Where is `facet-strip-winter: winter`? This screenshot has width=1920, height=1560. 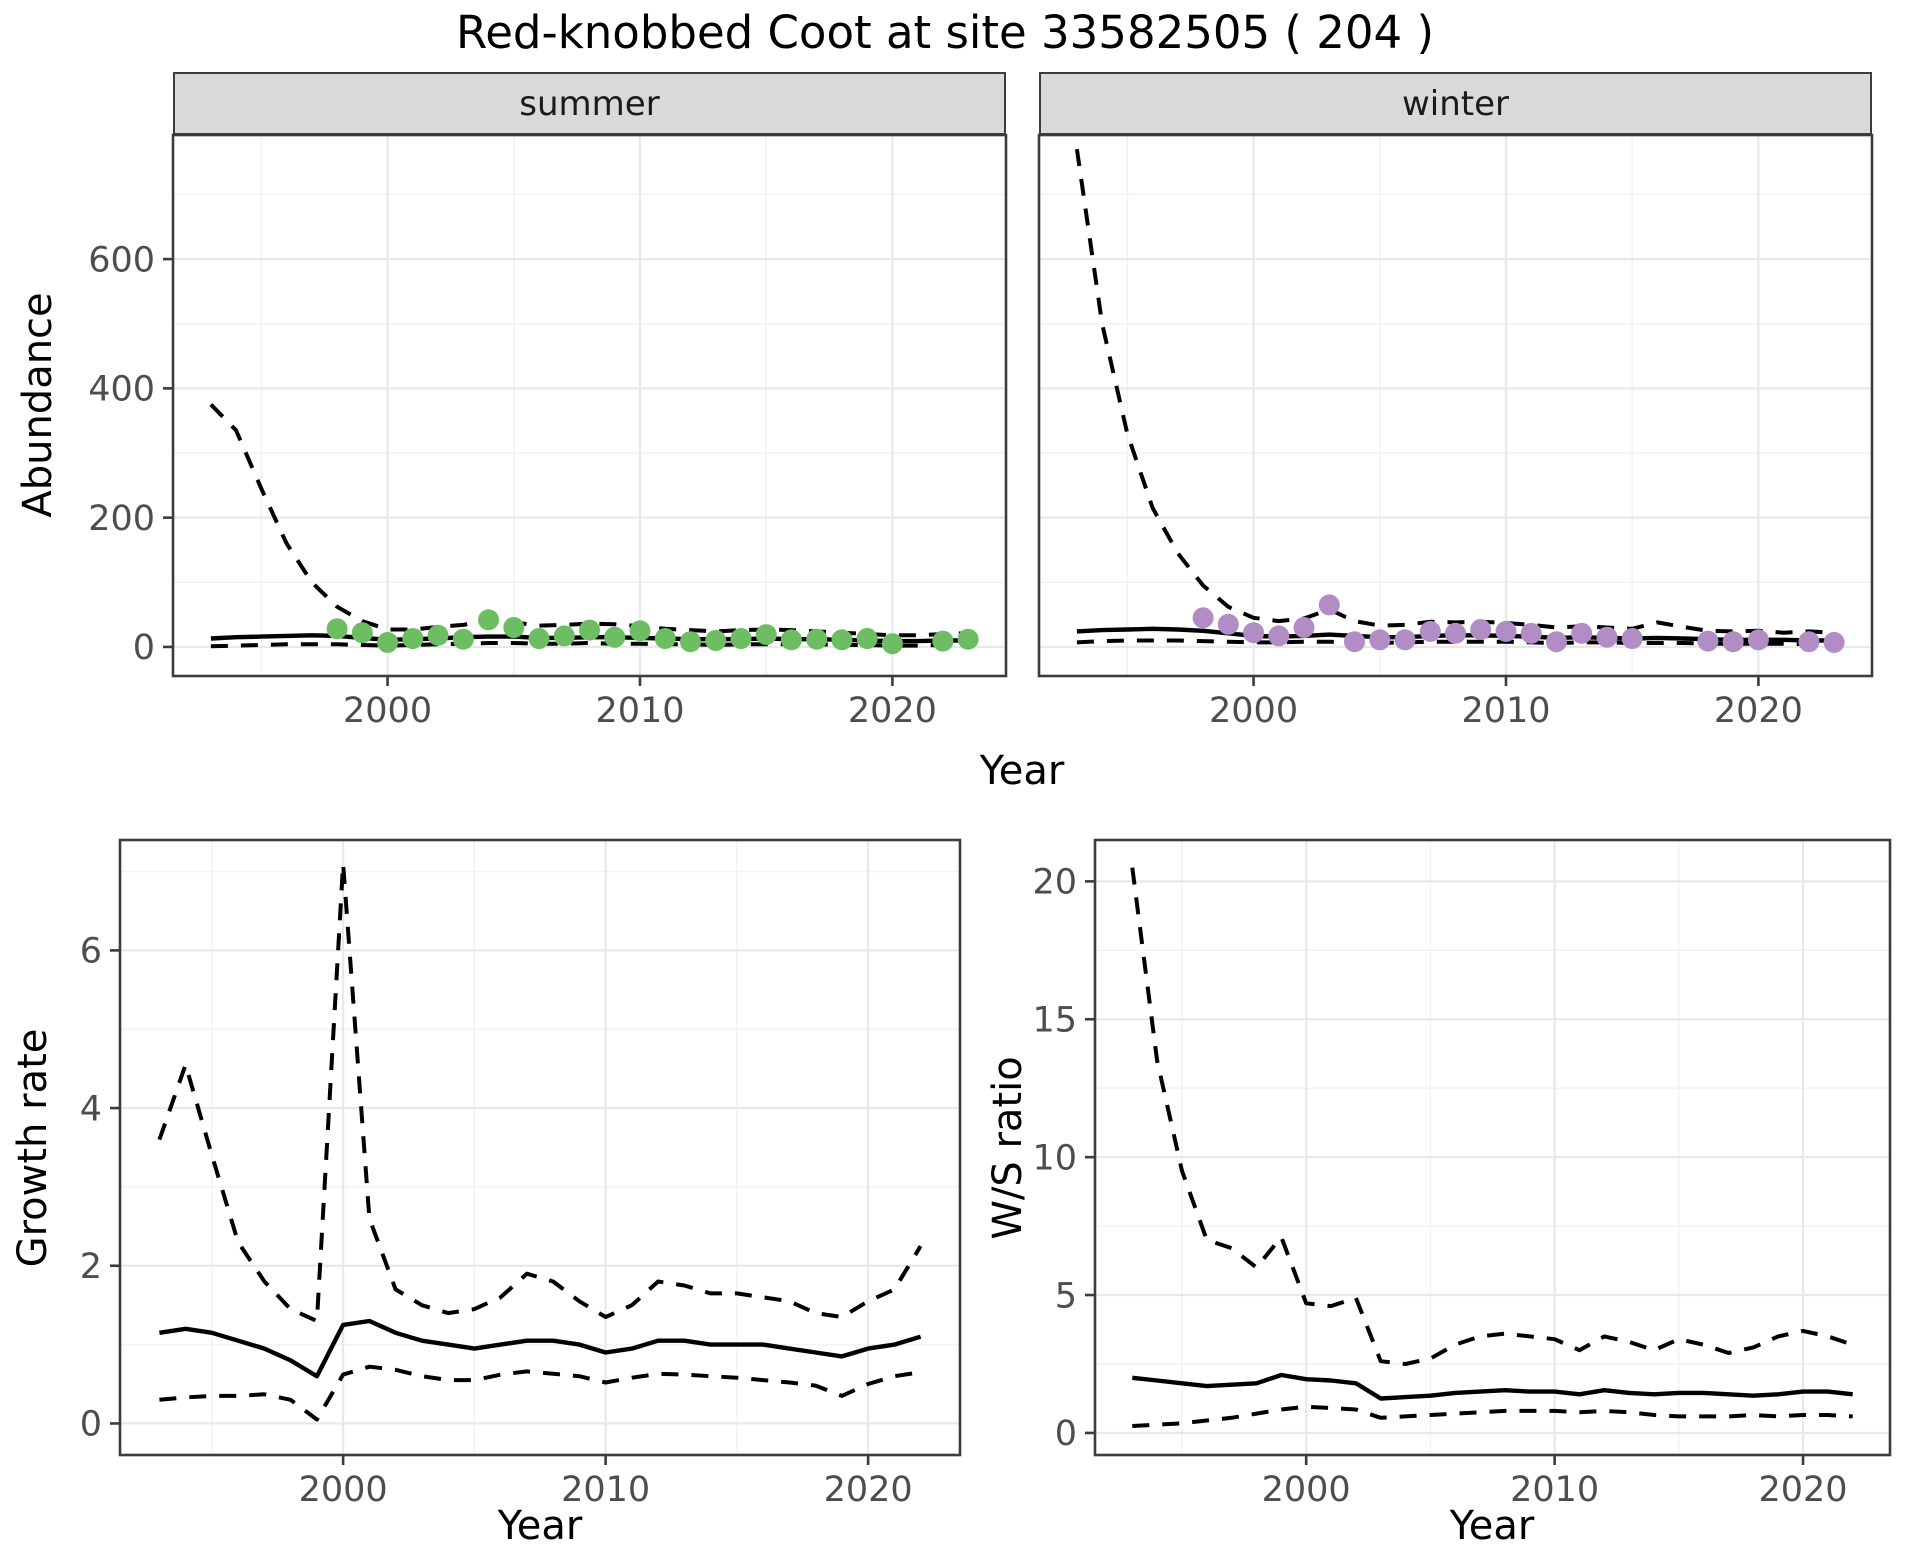 facet-strip-winter: winter is located at coordinates (1455, 103).